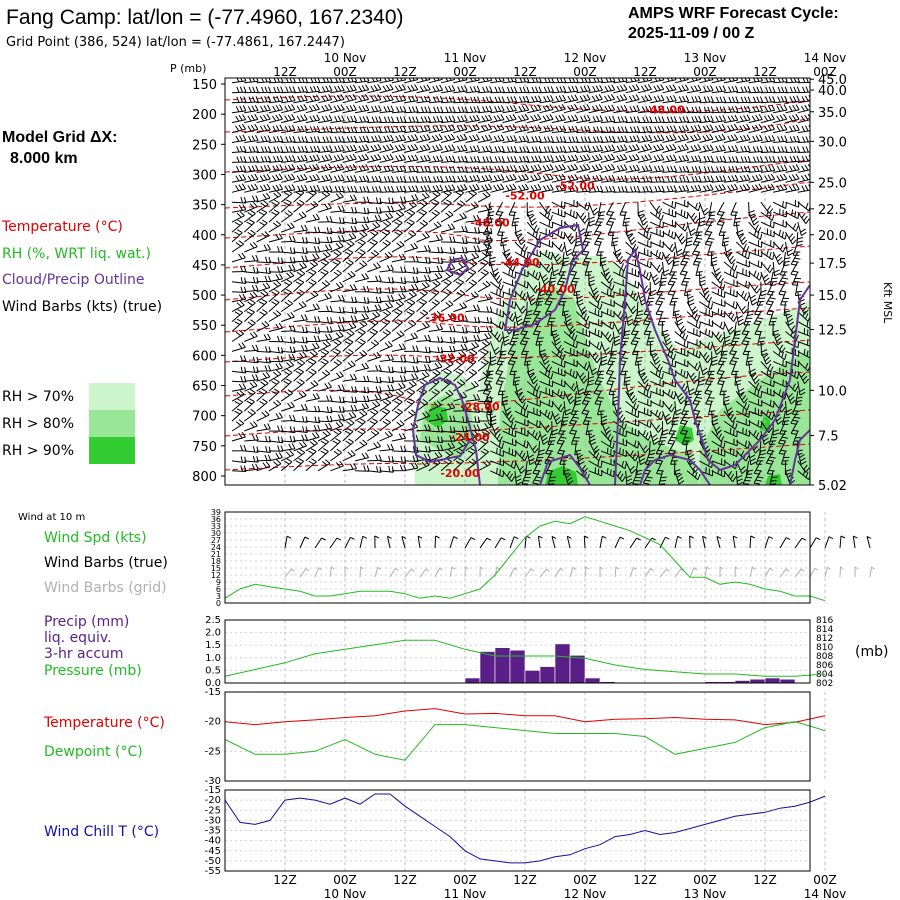 The width and height of the screenshot is (900, 900). What do you see at coordinates (218, 582) in the screenshot?
I see `wind-tick-label: 9` at bounding box center [218, 582].